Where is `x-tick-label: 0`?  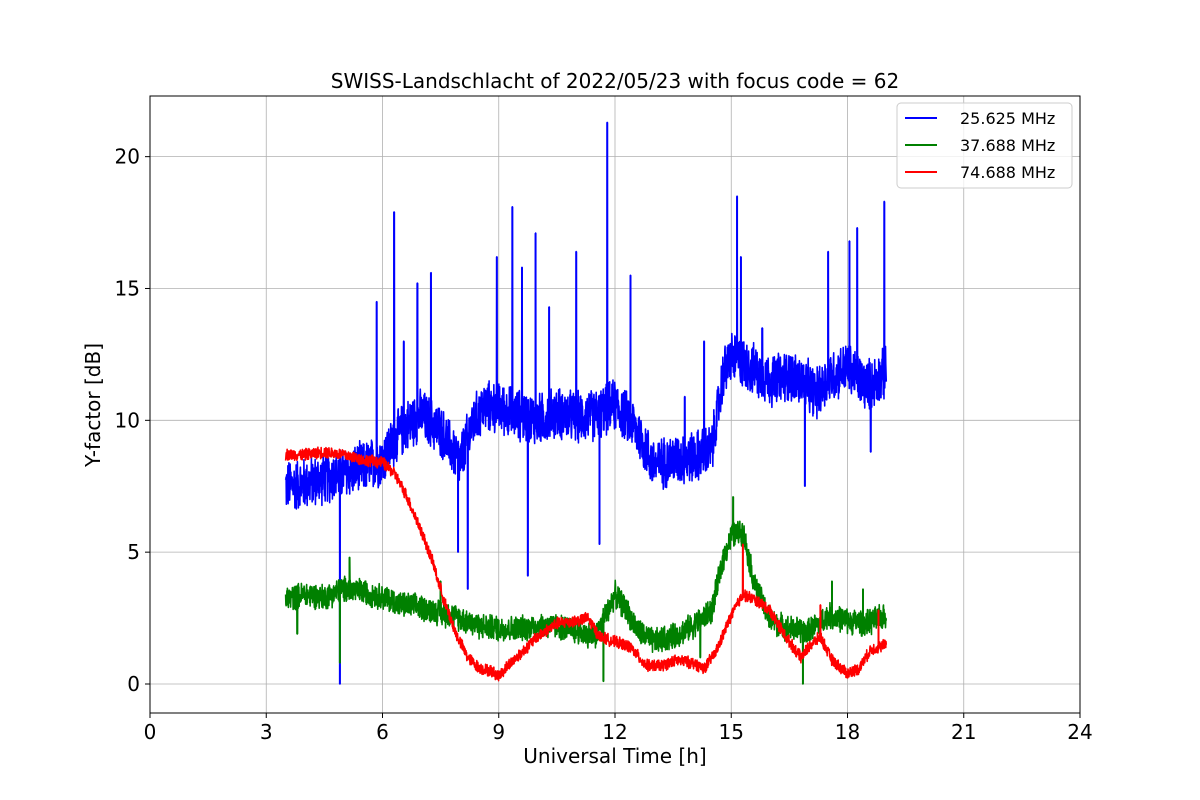
x-tick-label: 0 is located at coordinates (150, 732).